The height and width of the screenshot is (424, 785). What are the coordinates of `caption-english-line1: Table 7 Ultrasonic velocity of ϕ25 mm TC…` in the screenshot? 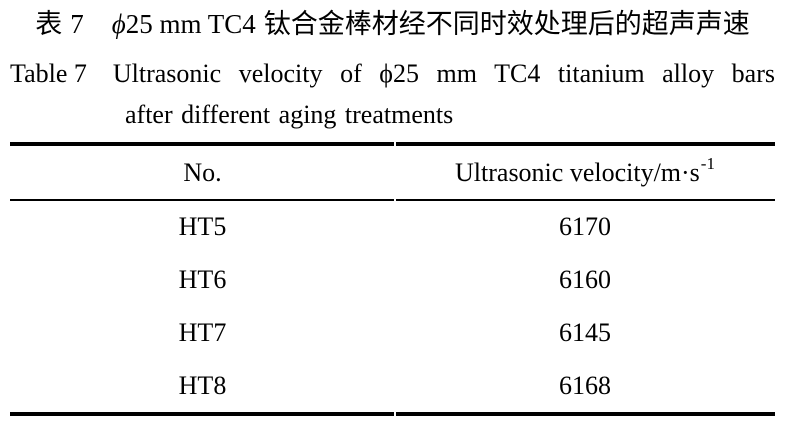 It's located at (392, 74).